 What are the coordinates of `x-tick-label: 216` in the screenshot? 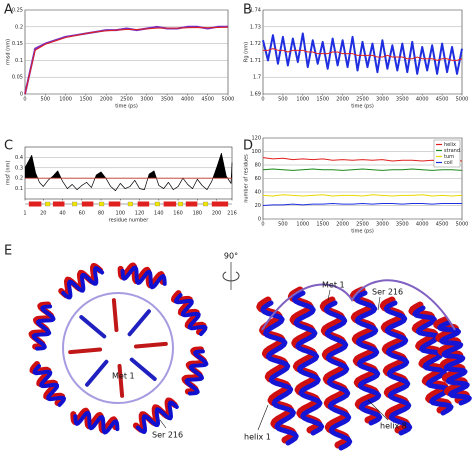 It's located at (232, 214).